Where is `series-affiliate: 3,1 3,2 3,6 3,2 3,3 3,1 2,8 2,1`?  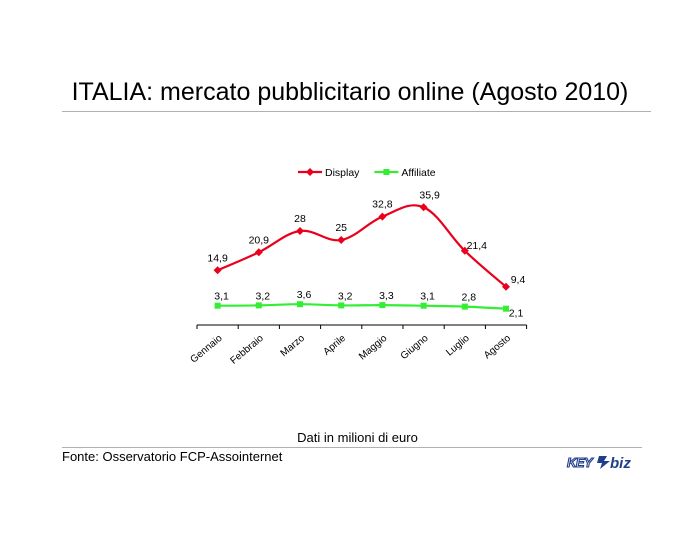 series-affiliate: 3,1 3,2 3,6 3,2 3,3 3,1 2,8 2,1 is located at coordinates (368, 304).